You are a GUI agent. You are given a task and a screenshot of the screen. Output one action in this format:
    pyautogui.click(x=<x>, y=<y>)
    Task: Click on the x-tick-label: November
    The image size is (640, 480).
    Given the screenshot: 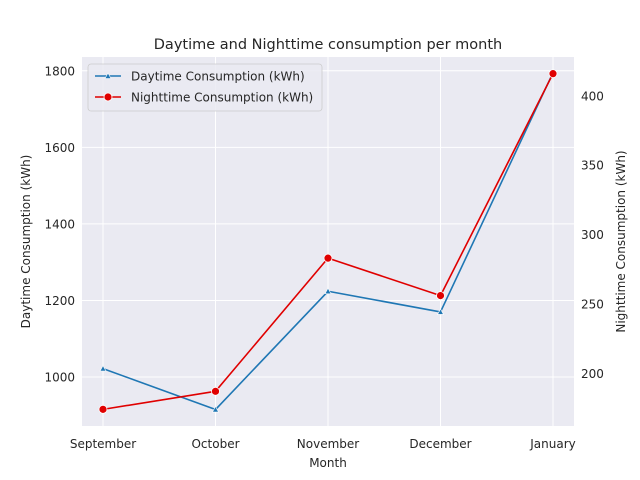 What is the action you would take?
    pyautogui.click(x=328, y=444)
    